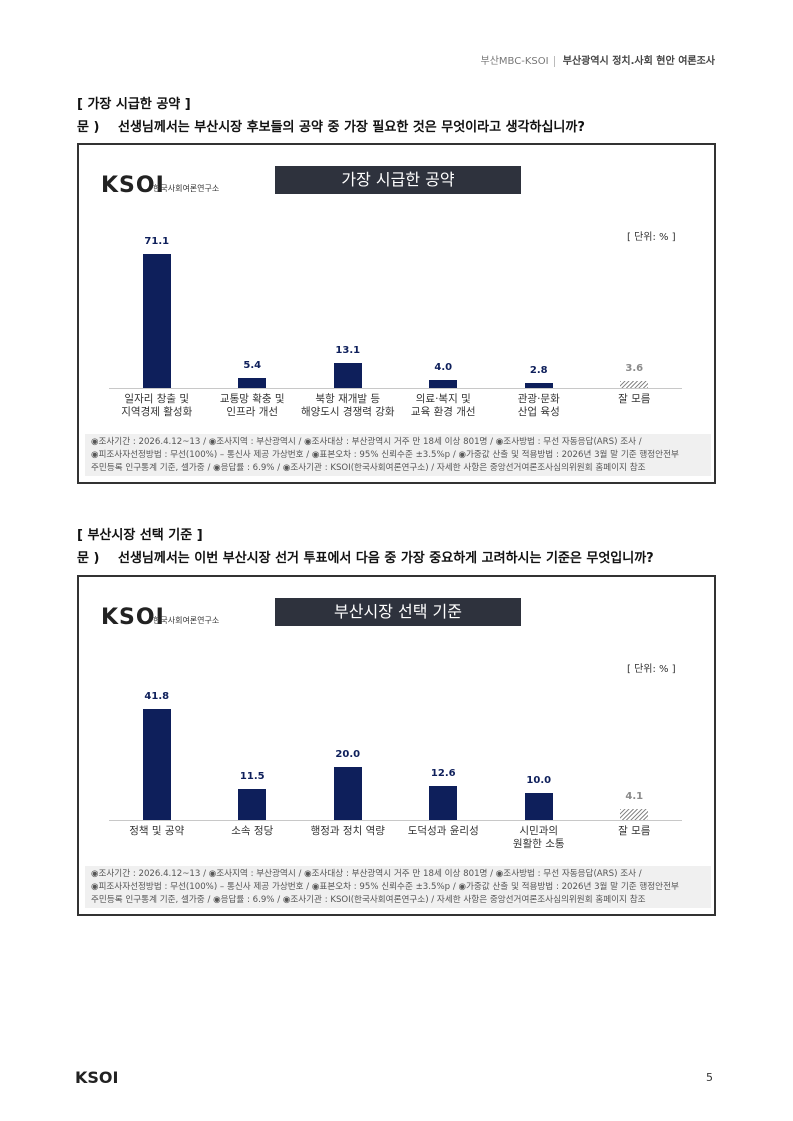  I want to click on category-label: 도덕성과 윤리성, so click(443, 831).